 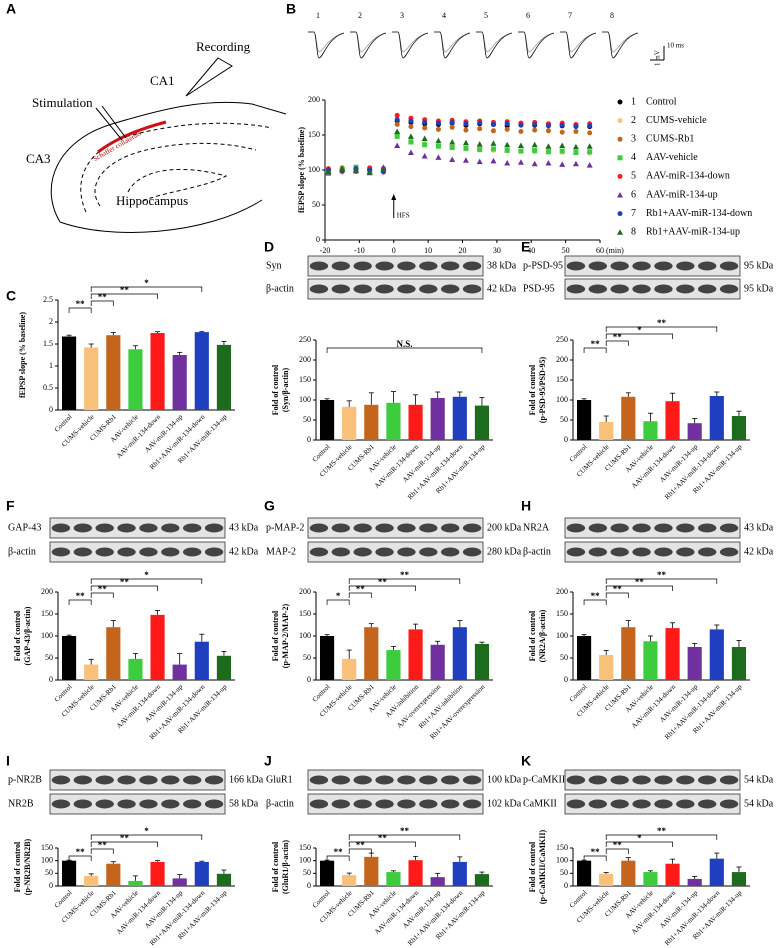 I want to click on x-tick-label: 20, so click(x=463, y=250).